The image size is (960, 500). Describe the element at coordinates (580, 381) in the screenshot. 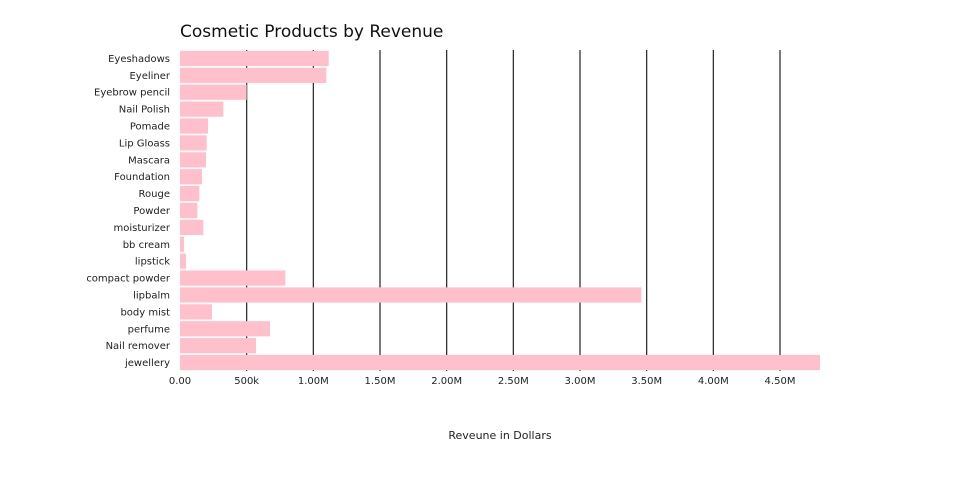

I see `x-tick-label: 3.00M` at that location.